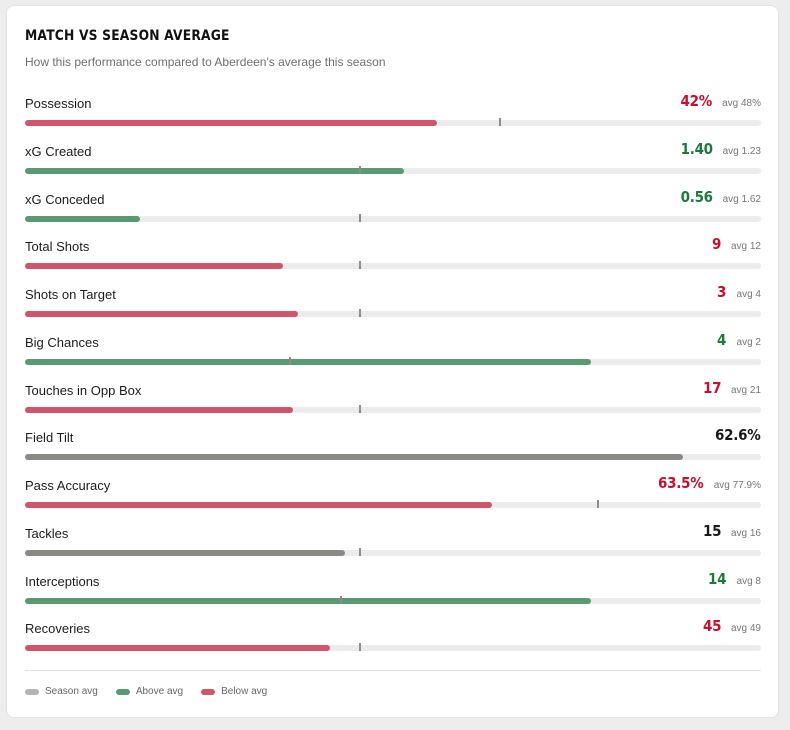 This screenshot has height=730, width=790. Describe the element at coordinates (696, 196) in the screenshot. I see `stat-value: 0.56` at that location.